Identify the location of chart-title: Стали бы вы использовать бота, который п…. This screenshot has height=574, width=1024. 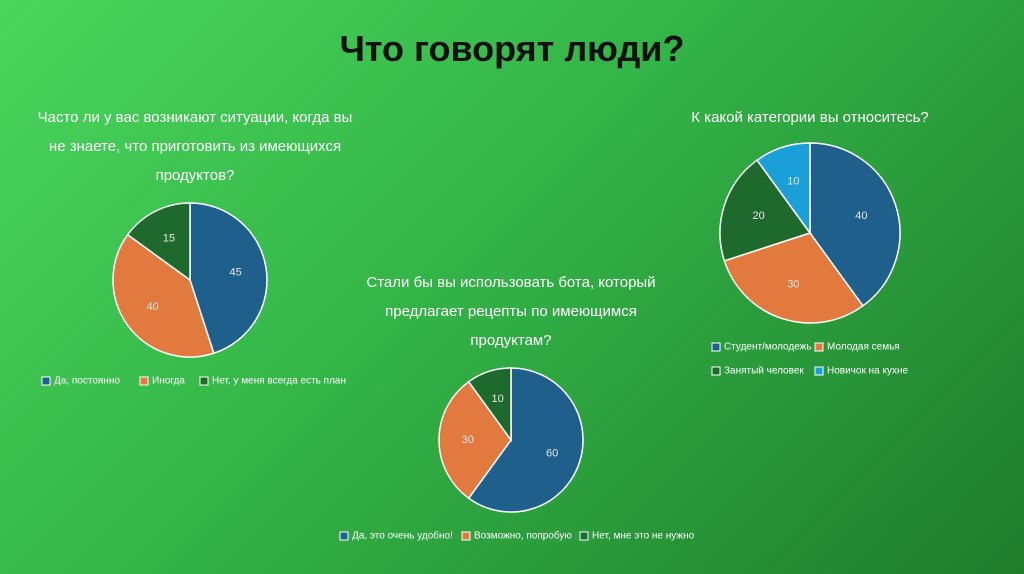
(511, 311).